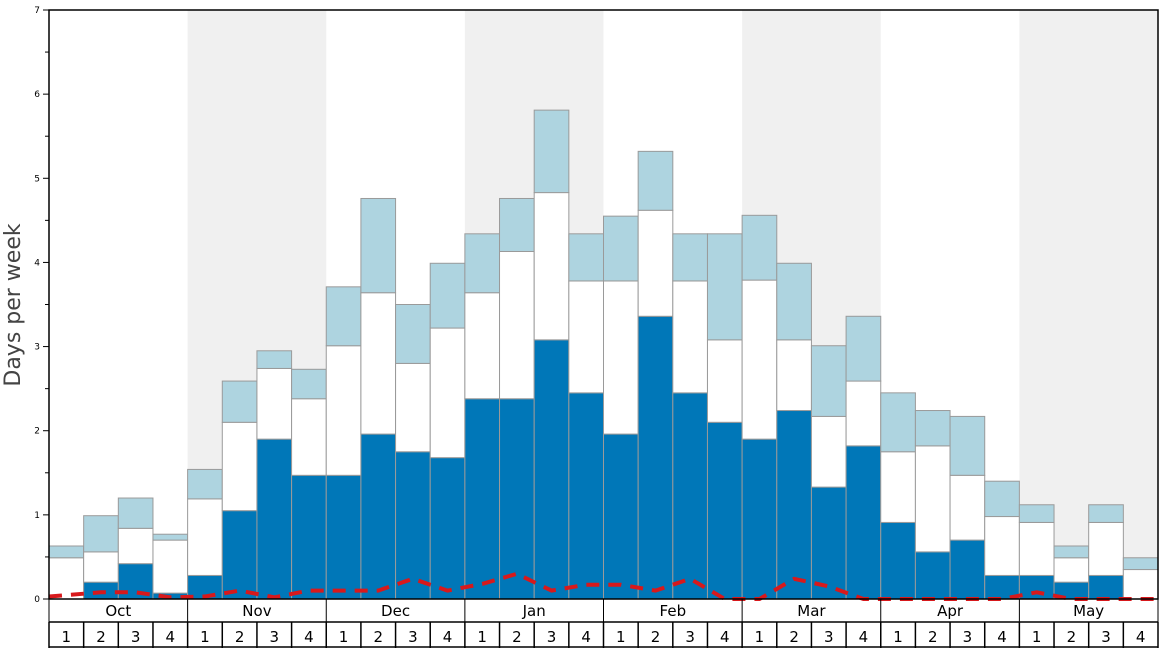 This screenshot has height=648, width=1168. I want to click on y-tick-label: 5, so click(37, 179).